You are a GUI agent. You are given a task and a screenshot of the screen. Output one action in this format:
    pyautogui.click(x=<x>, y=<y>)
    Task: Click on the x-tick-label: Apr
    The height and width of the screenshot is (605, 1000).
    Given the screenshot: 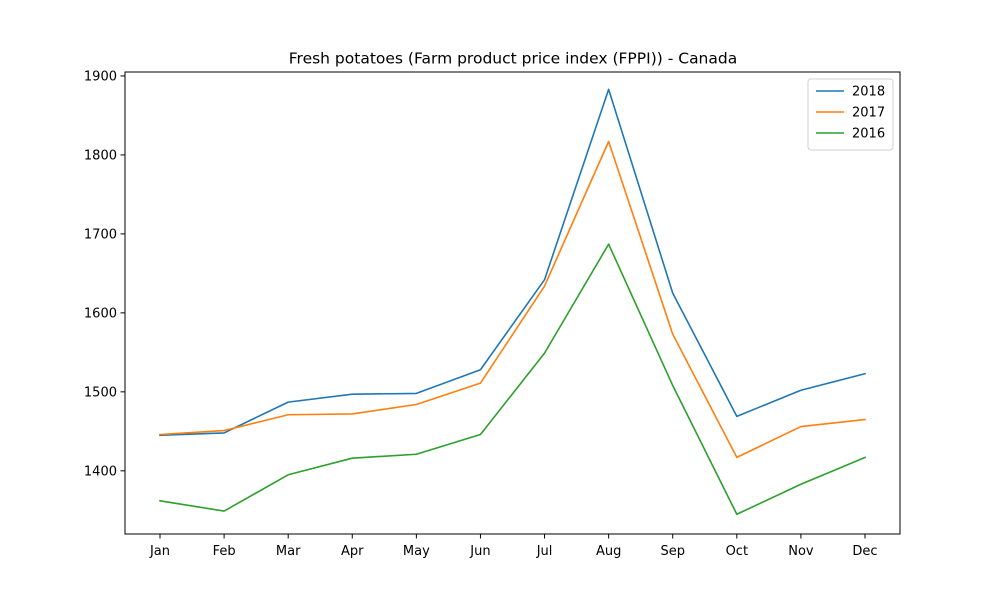 What is the action you would take?
    pyautogui.click(x=352, y=551)
    